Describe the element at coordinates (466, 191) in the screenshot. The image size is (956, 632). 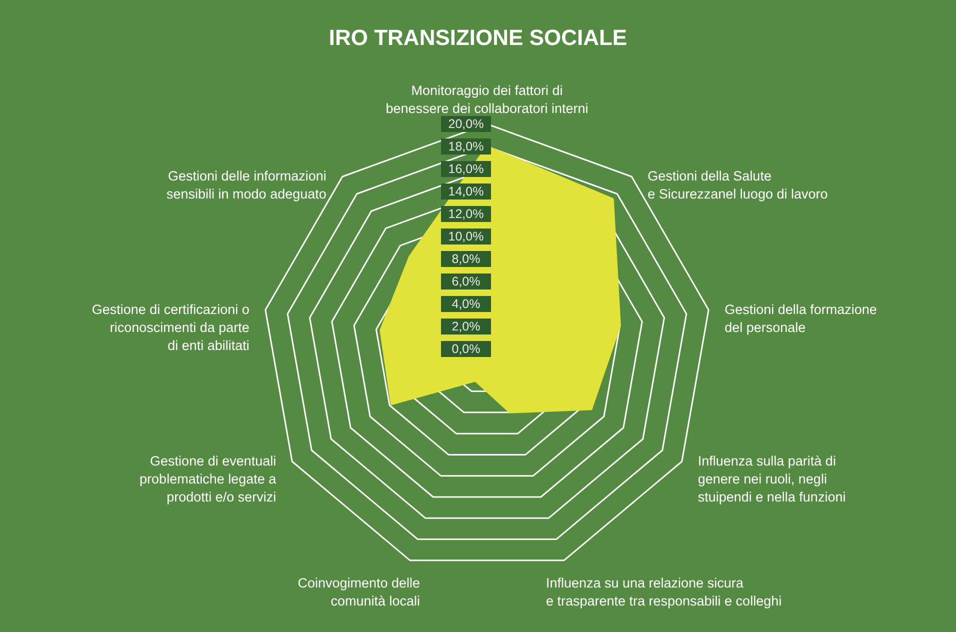
I see `y-tick-label: 14,0%` at that location.